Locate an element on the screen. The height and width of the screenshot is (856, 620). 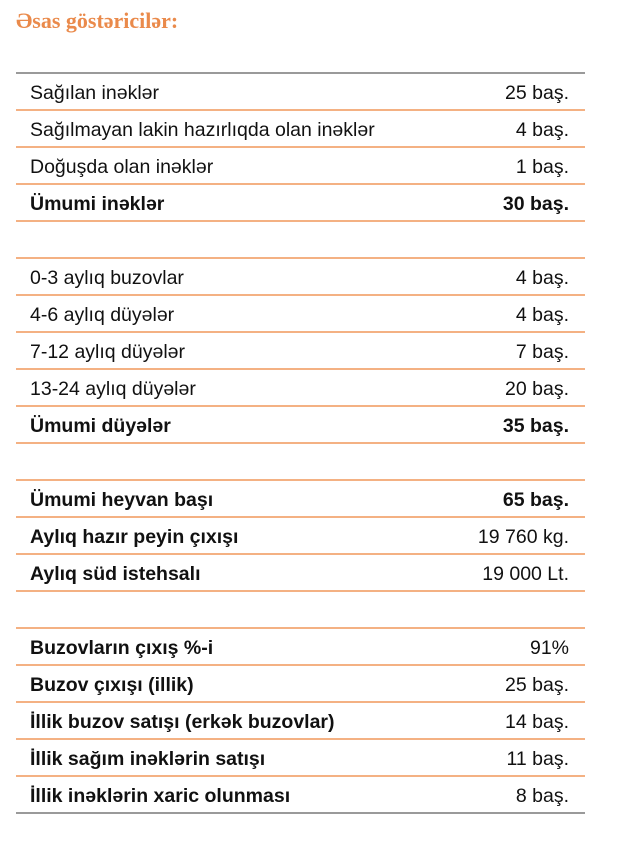
row-label: 4-6 aylıq düyələr is located at coordinates (102, 315).